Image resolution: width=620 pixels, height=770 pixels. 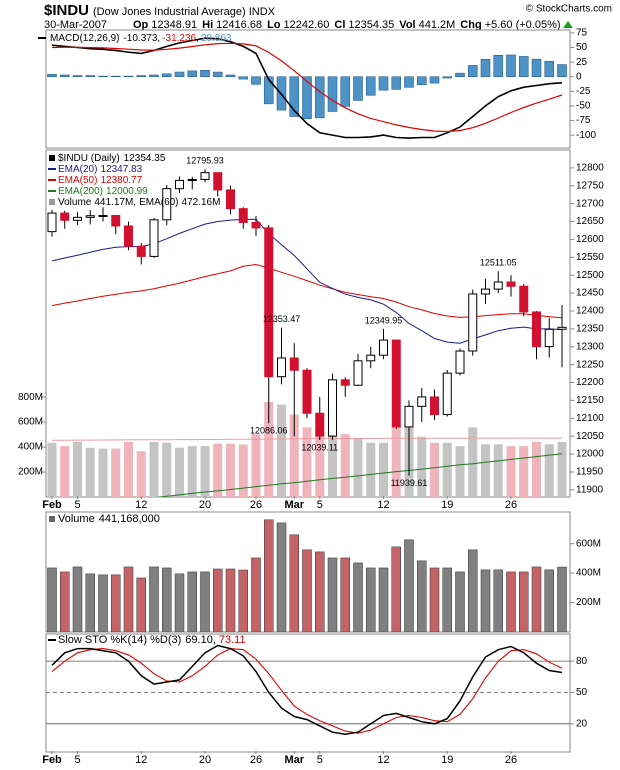 What do you see at coordinates (590, 346) in the screenshot?
I see `y-tick-label: 12300` at bounding box center [590, 346].